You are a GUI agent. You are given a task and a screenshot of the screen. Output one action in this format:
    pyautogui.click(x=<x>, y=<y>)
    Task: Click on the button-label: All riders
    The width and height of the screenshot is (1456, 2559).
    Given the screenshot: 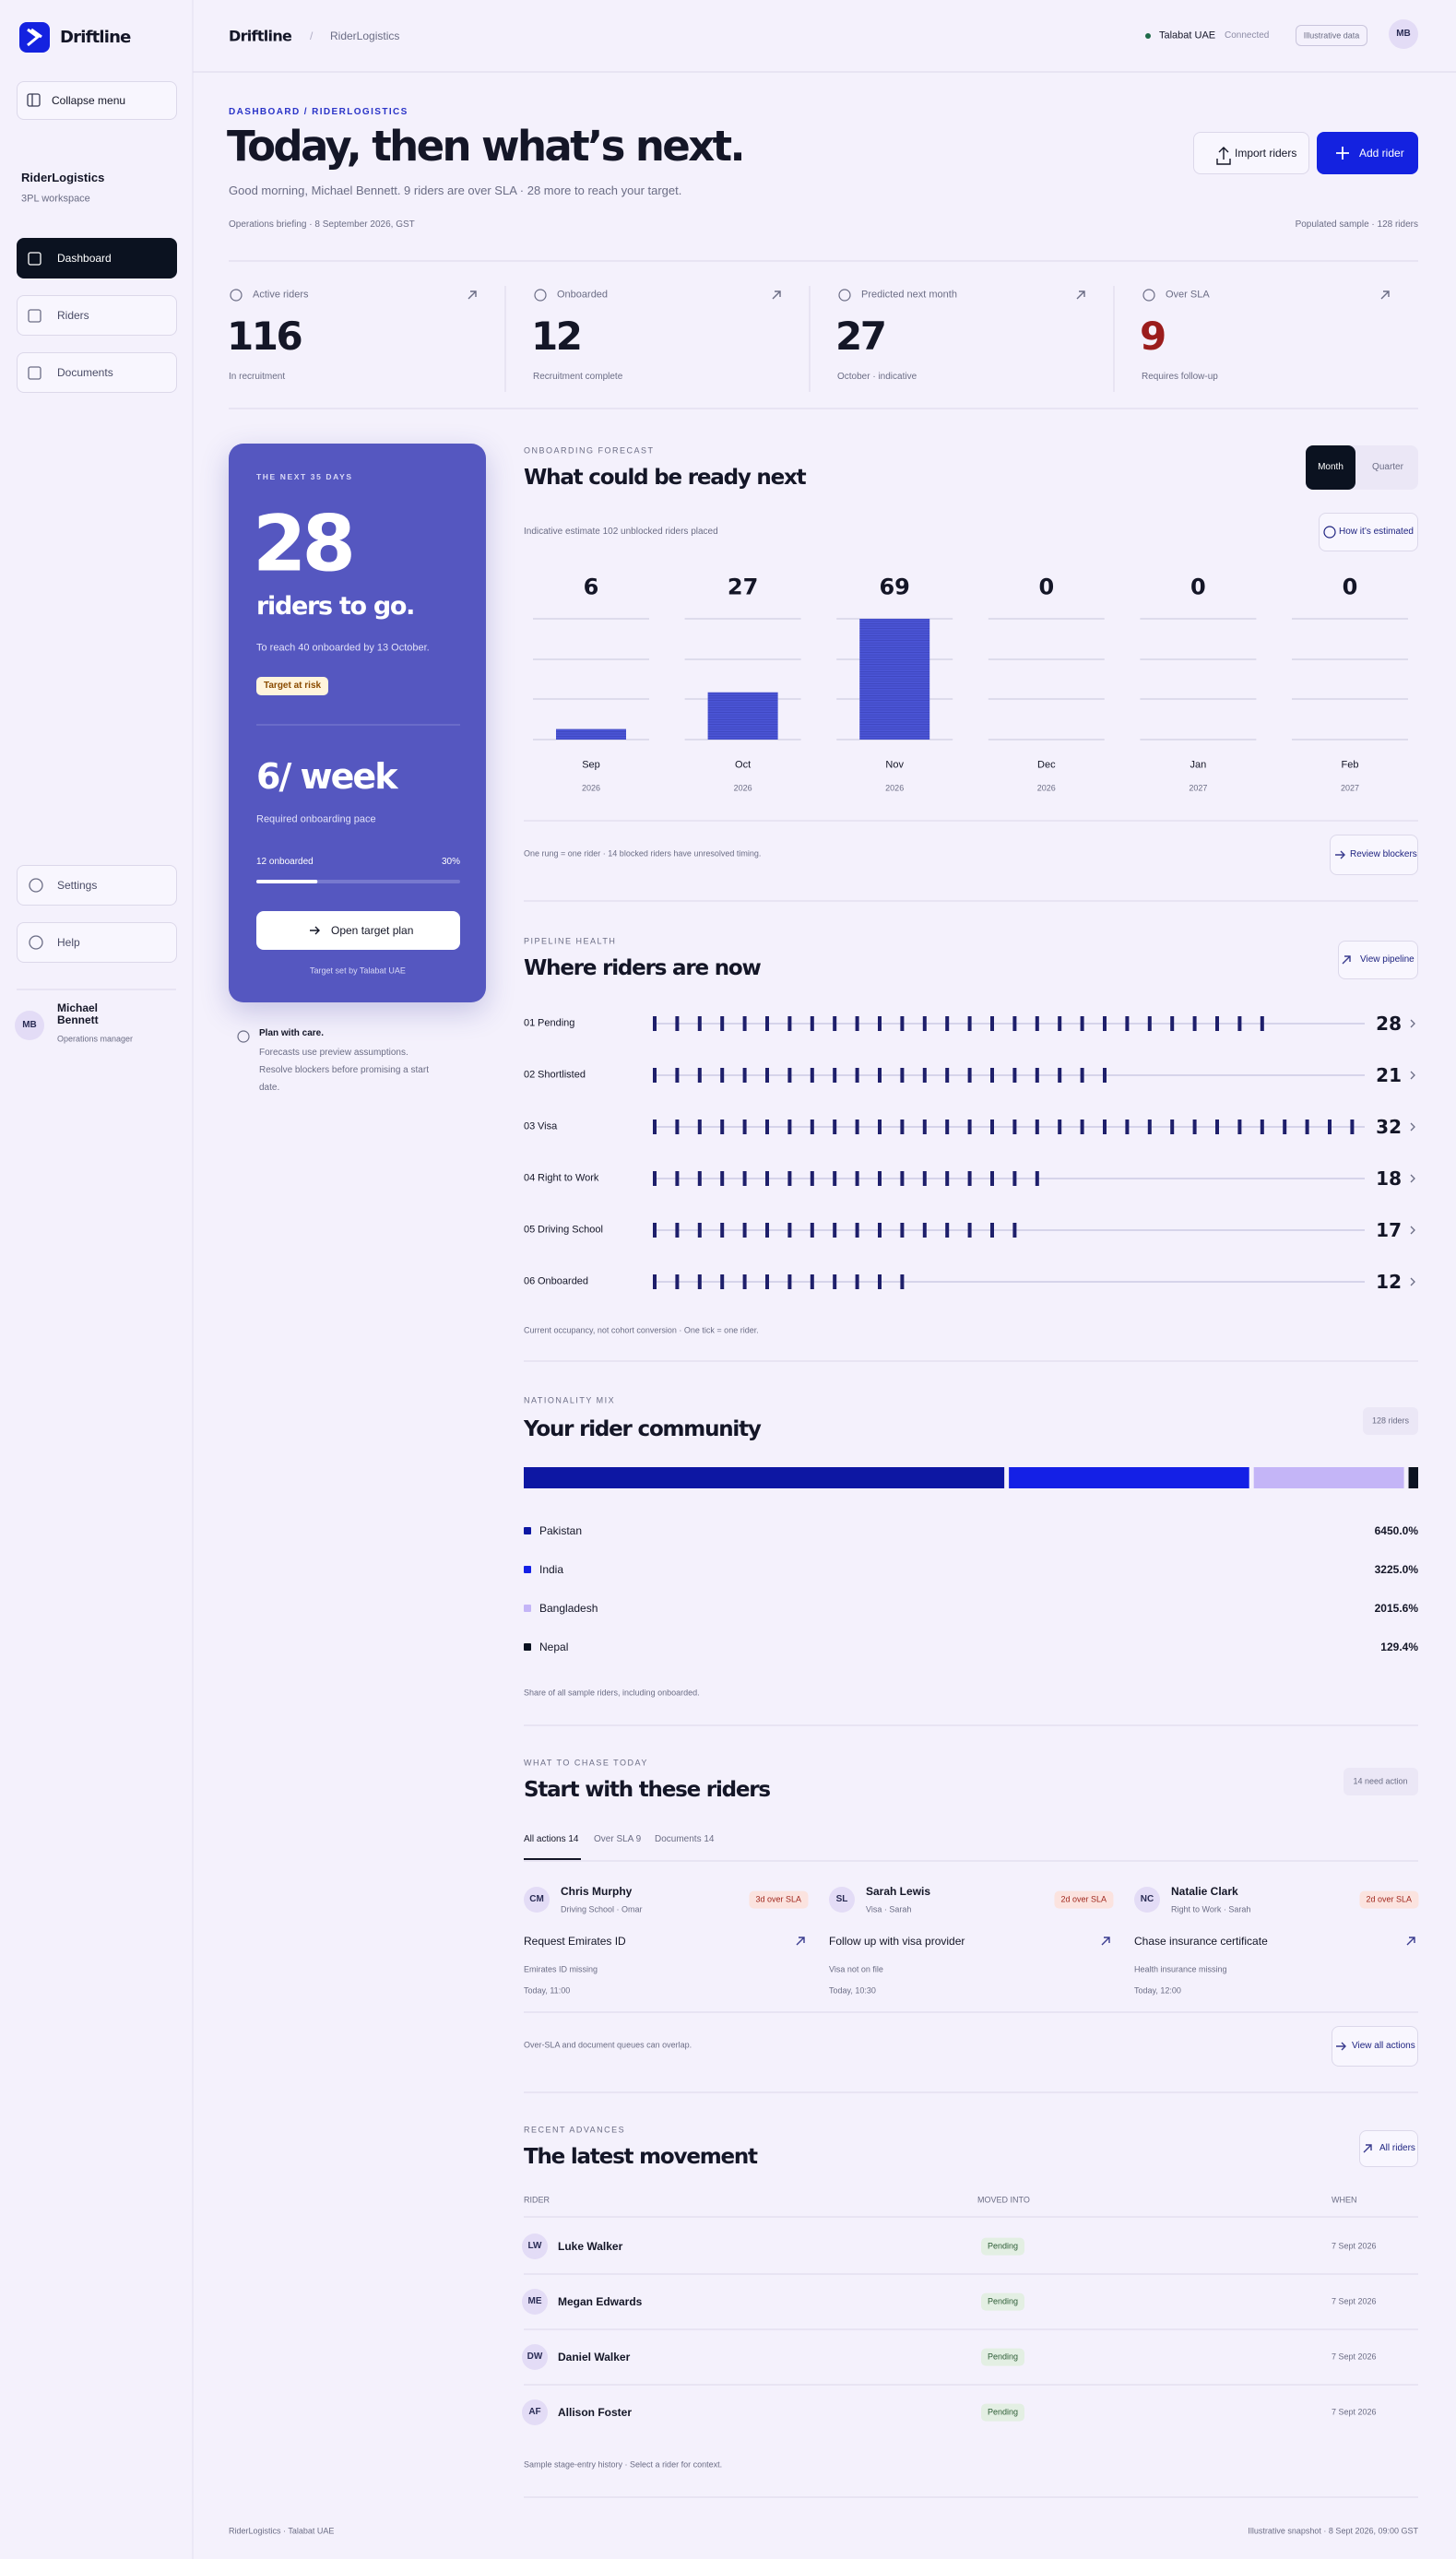 What is the action you would take?
    pyautogui.click(x=1397, y=2148)
    